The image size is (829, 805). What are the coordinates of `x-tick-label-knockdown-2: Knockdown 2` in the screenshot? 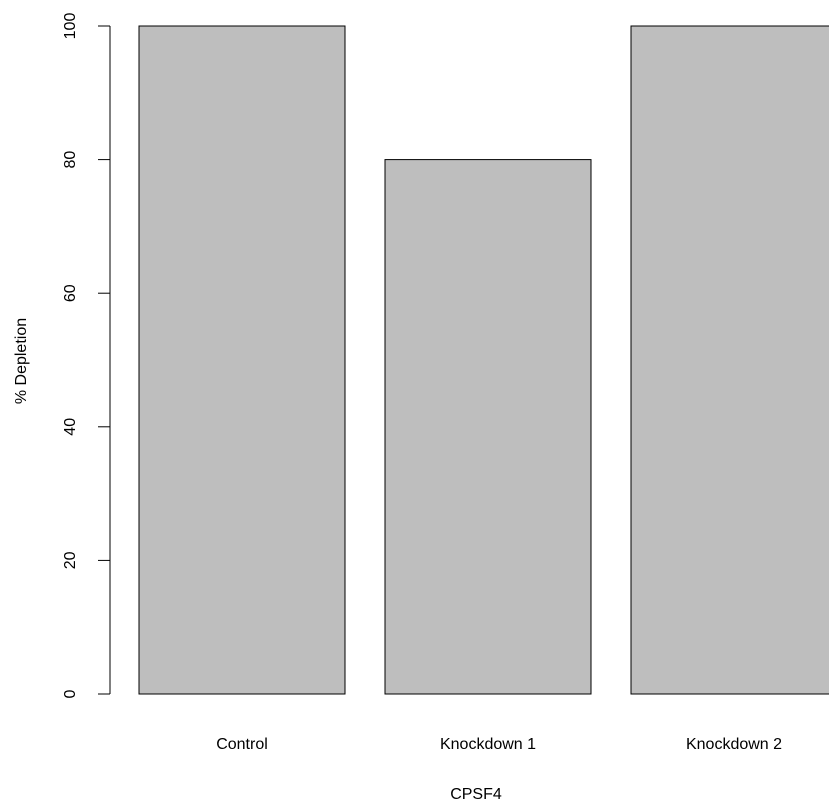 It's located at (734, 744).